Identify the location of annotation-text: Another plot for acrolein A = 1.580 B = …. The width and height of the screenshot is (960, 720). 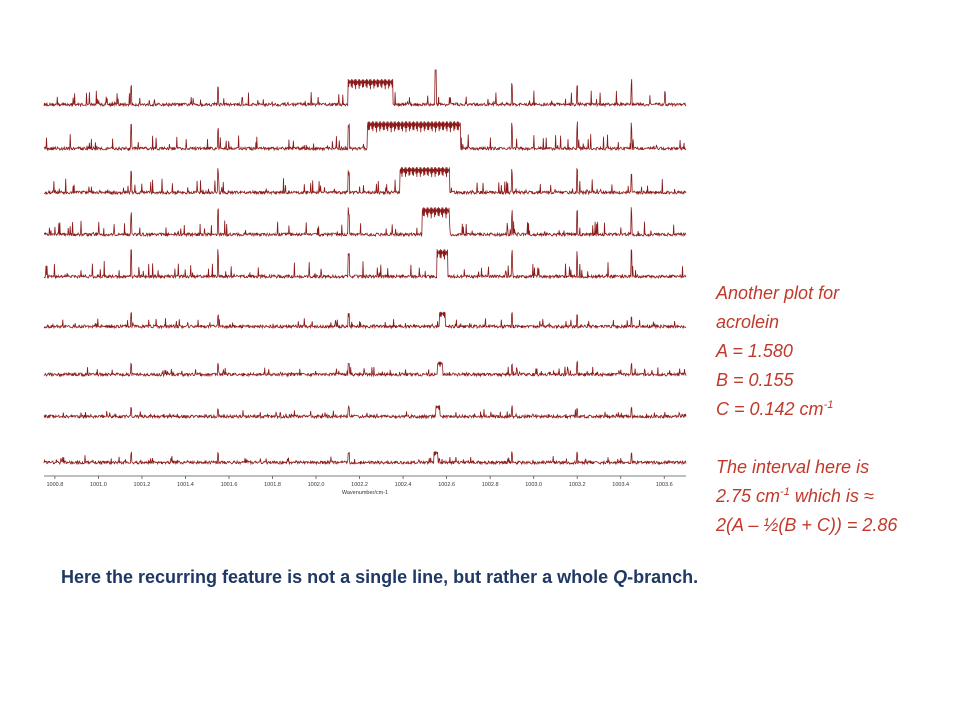
(833, 409).